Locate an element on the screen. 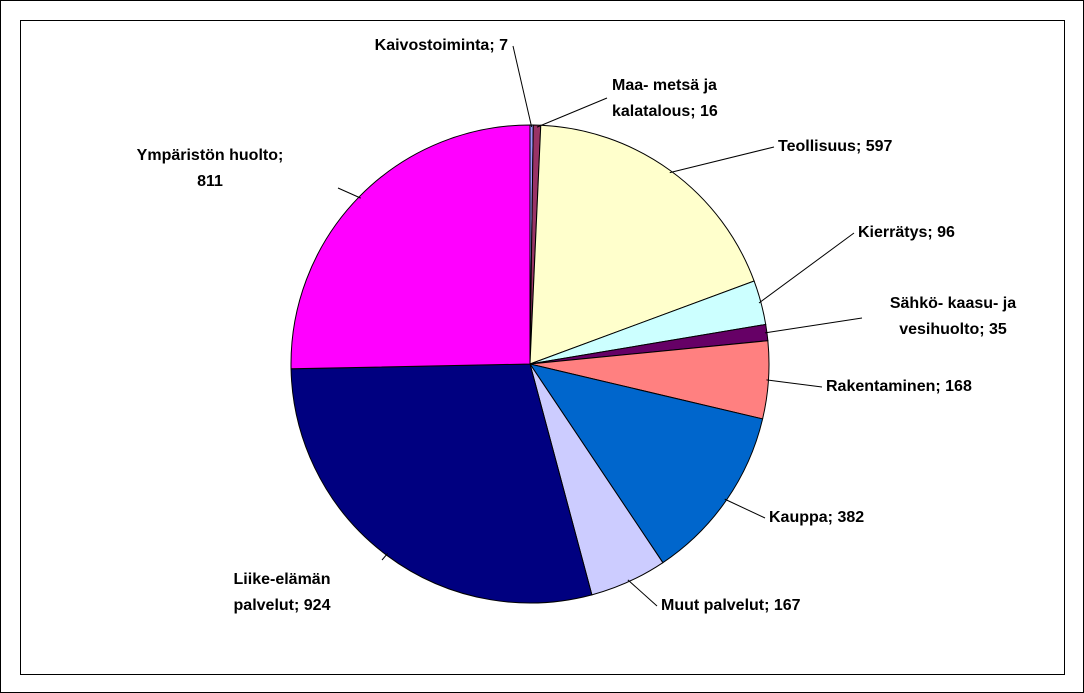  data-label: palvelut; 924 is located at coordinates (282, 605).